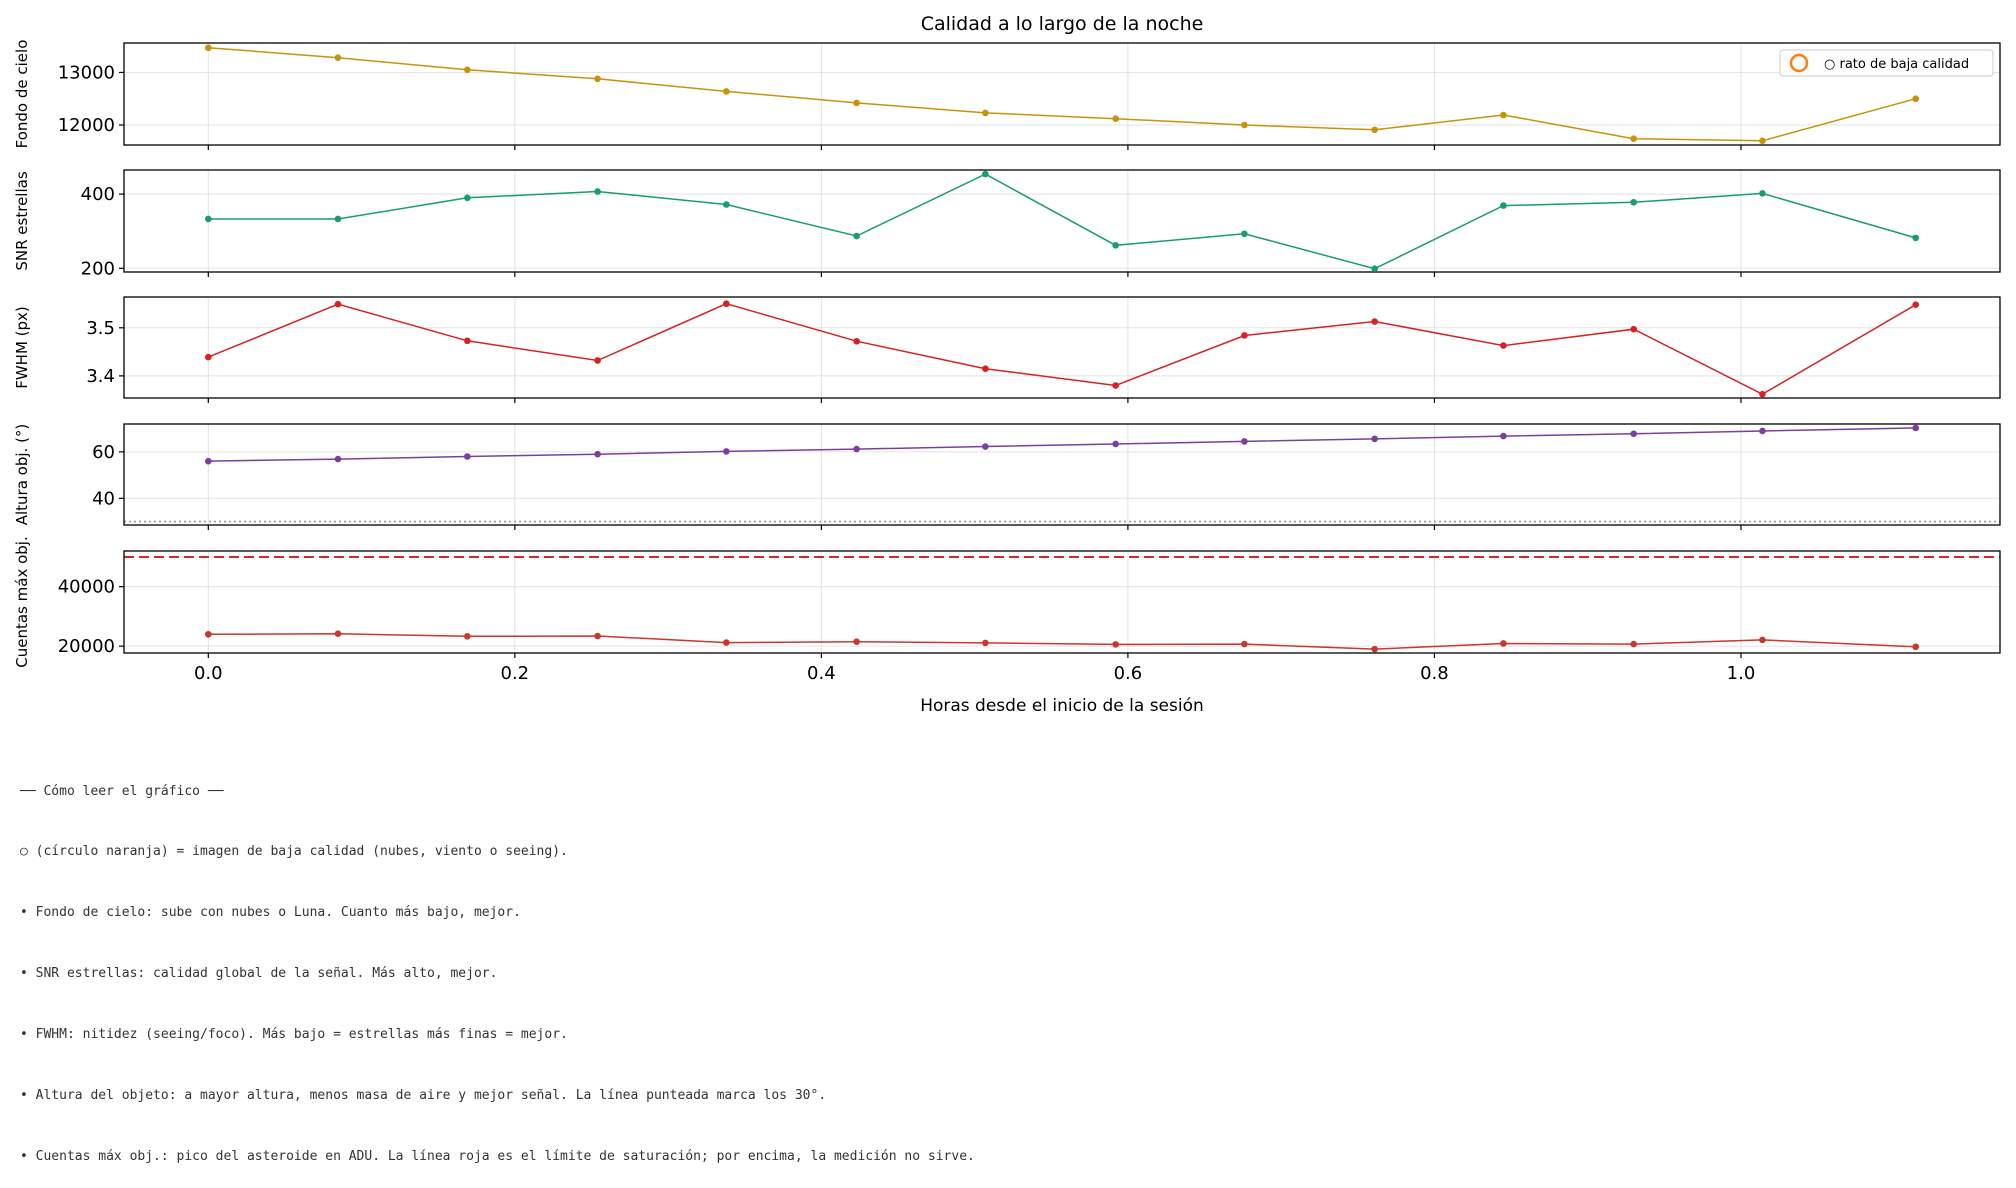 The height and width of the screenshot is (1188, 2016). I want to click on y-tick-label: 20000, so click(86, 646).